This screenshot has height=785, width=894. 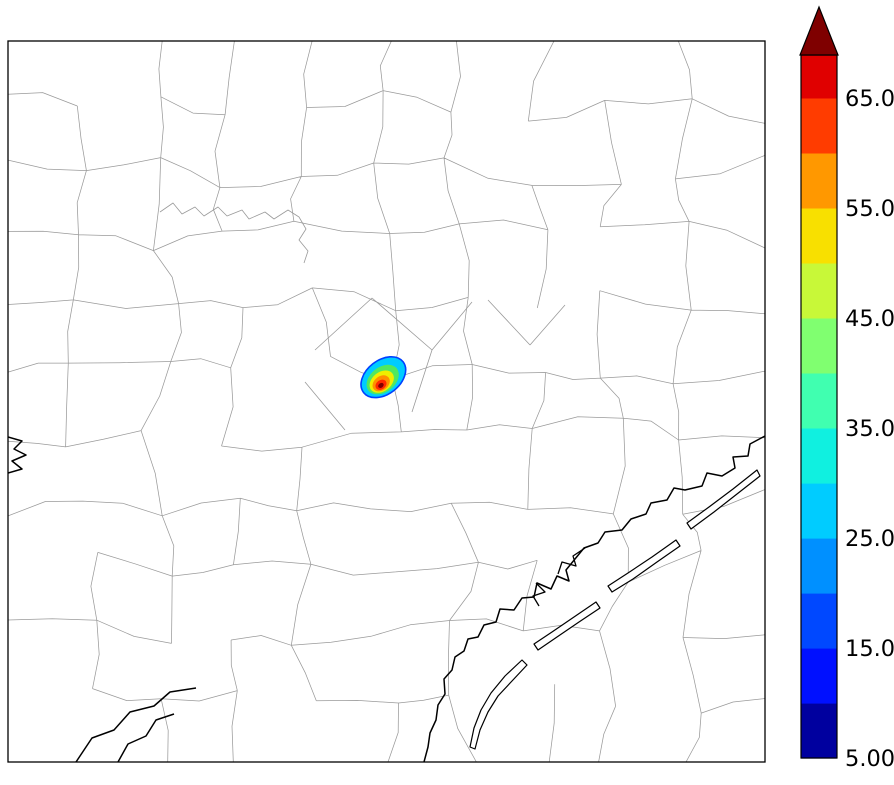 I want to click on colorbar-tick-label: 45.00, so click(x=869, y=319).